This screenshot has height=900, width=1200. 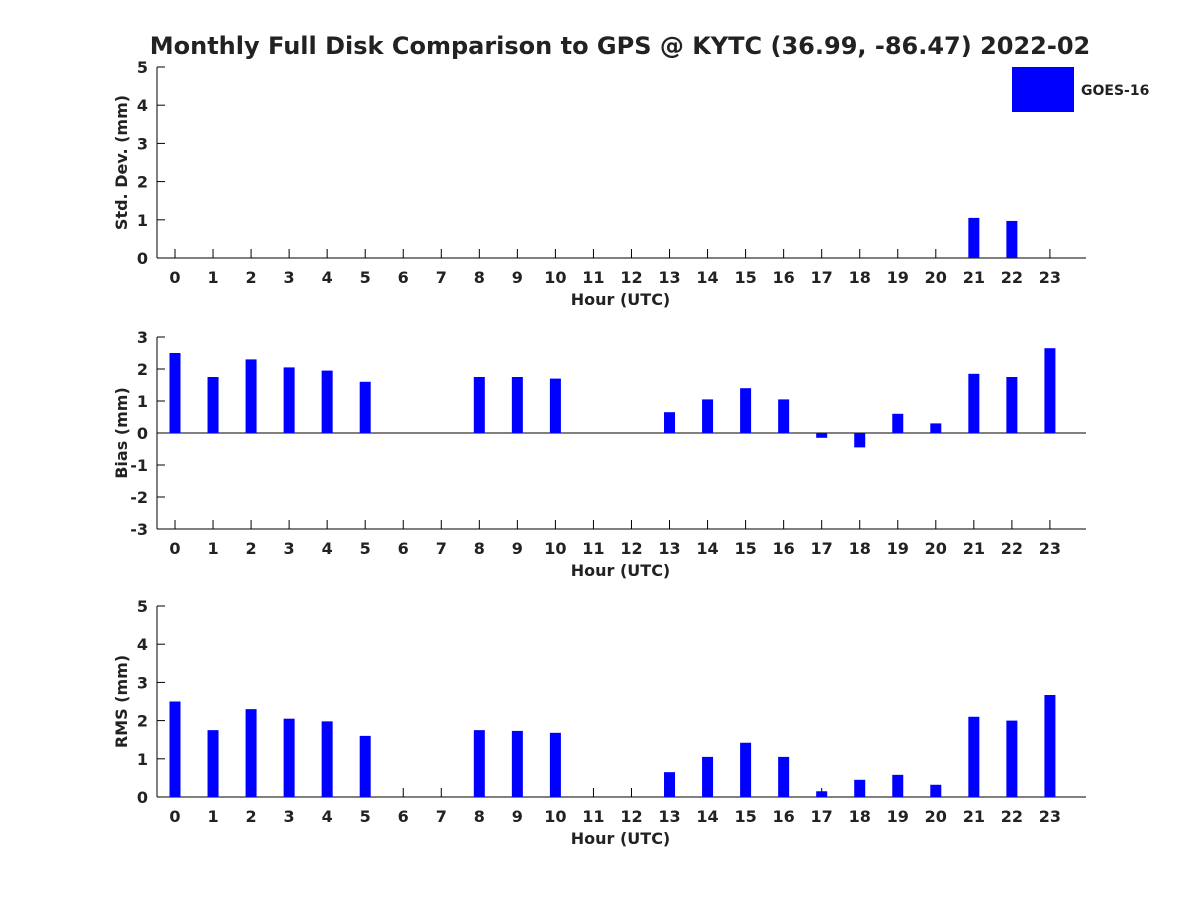 I want to click on rms-x-axis-label: Hour (UTC), so click(x=621, y=838).